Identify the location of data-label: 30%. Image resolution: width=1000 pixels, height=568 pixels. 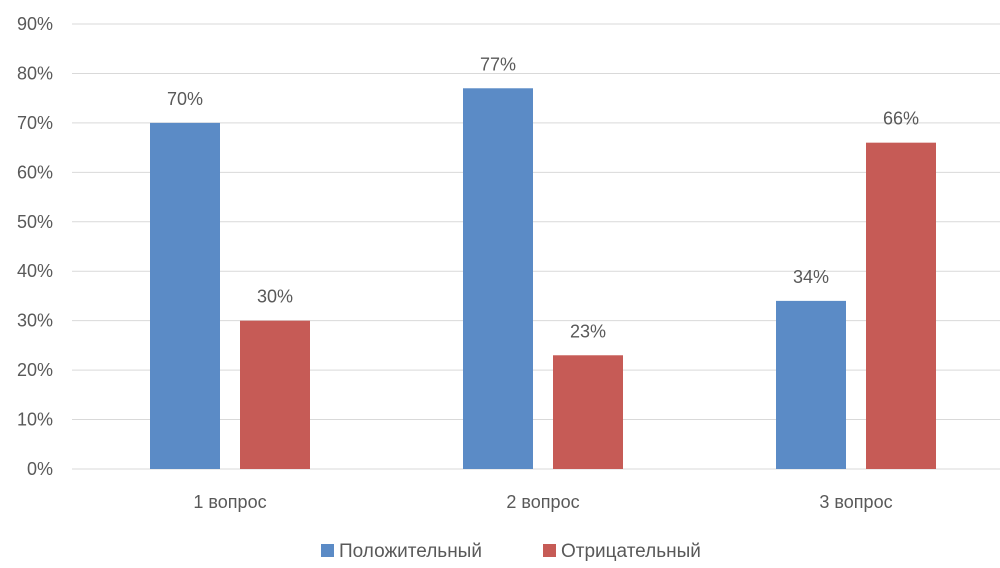
(275, 297).